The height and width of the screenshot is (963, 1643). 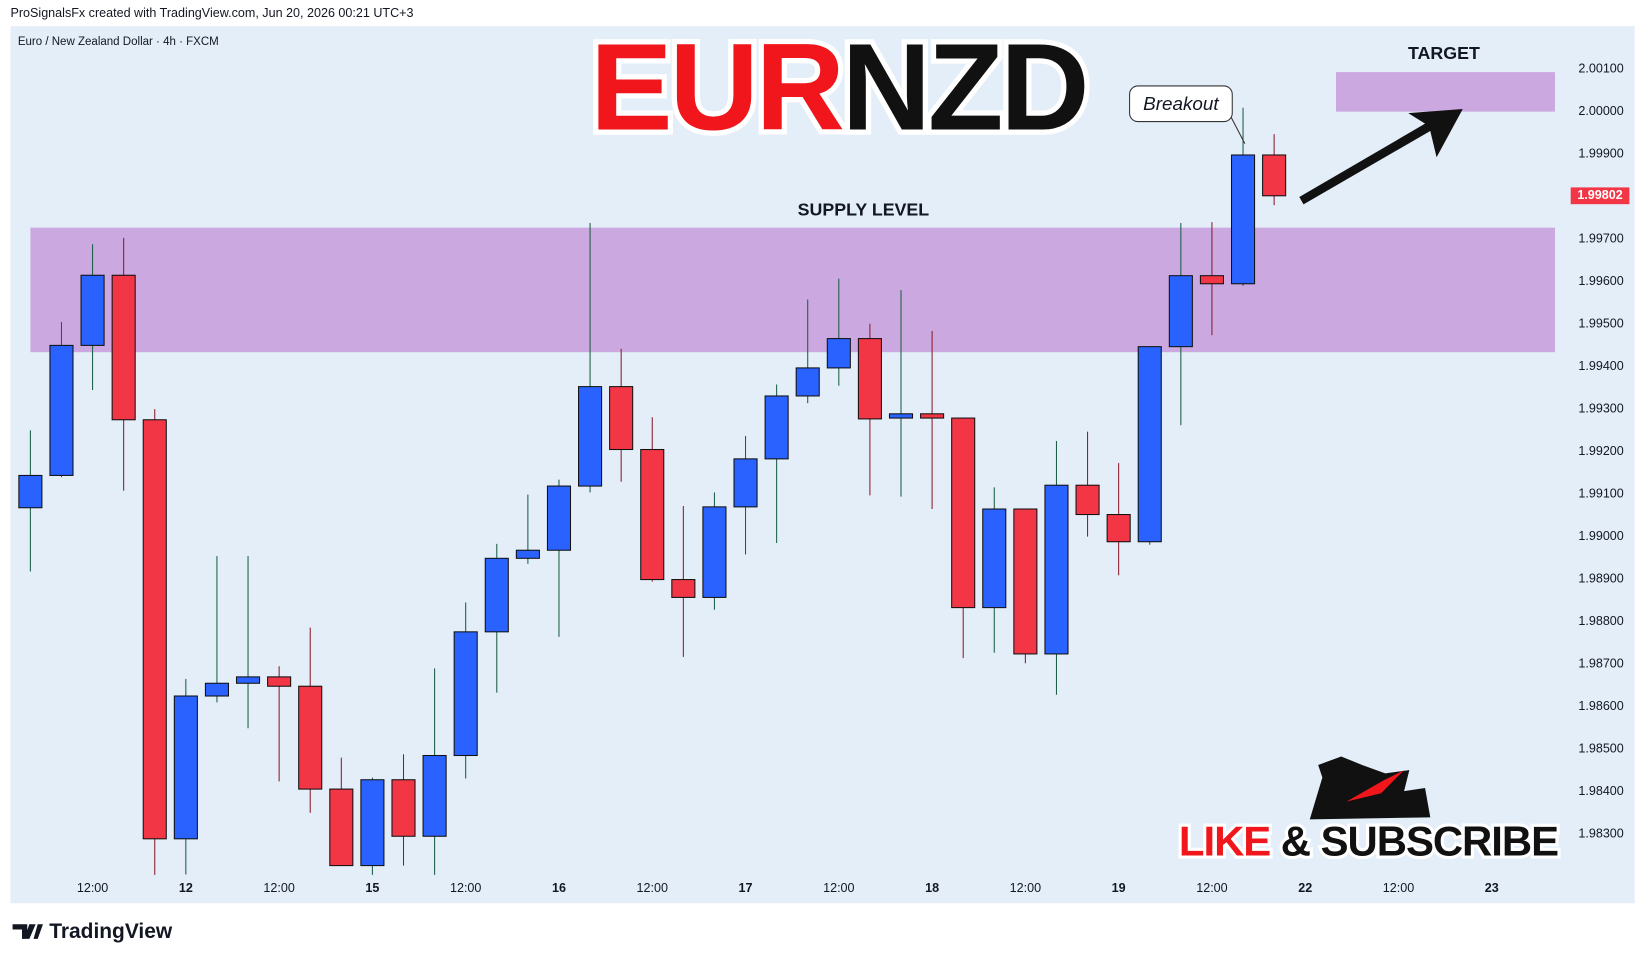 I want to click on y-tick-label: 1.98900, so click(x=1600, y=578).